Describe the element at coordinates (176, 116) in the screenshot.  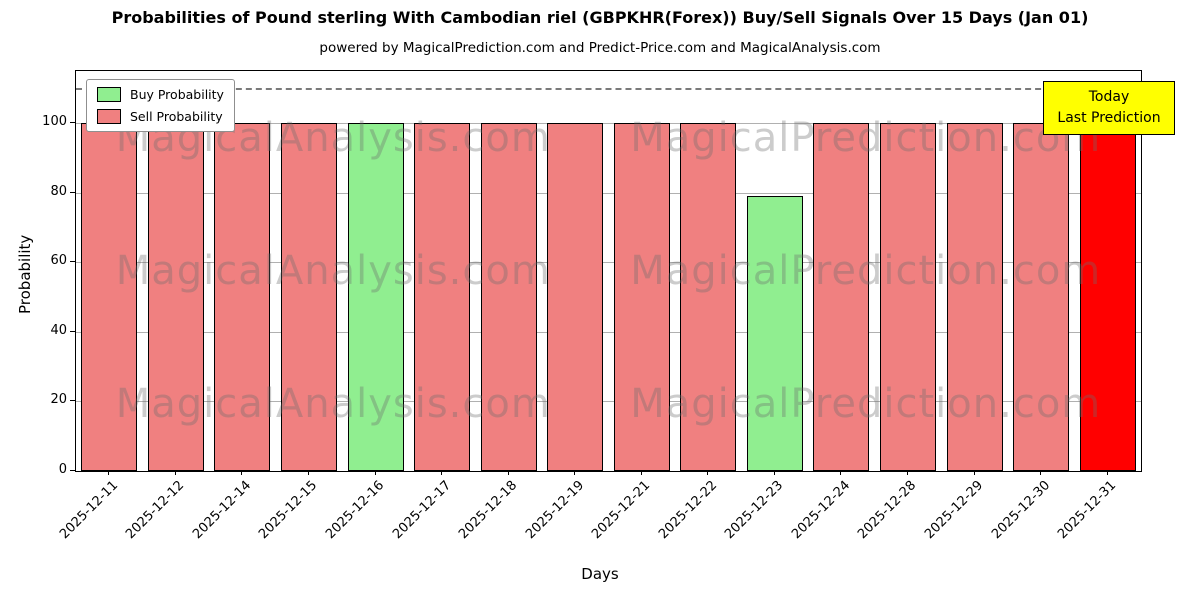
I see `legend-label: Sell Probability` at that location.